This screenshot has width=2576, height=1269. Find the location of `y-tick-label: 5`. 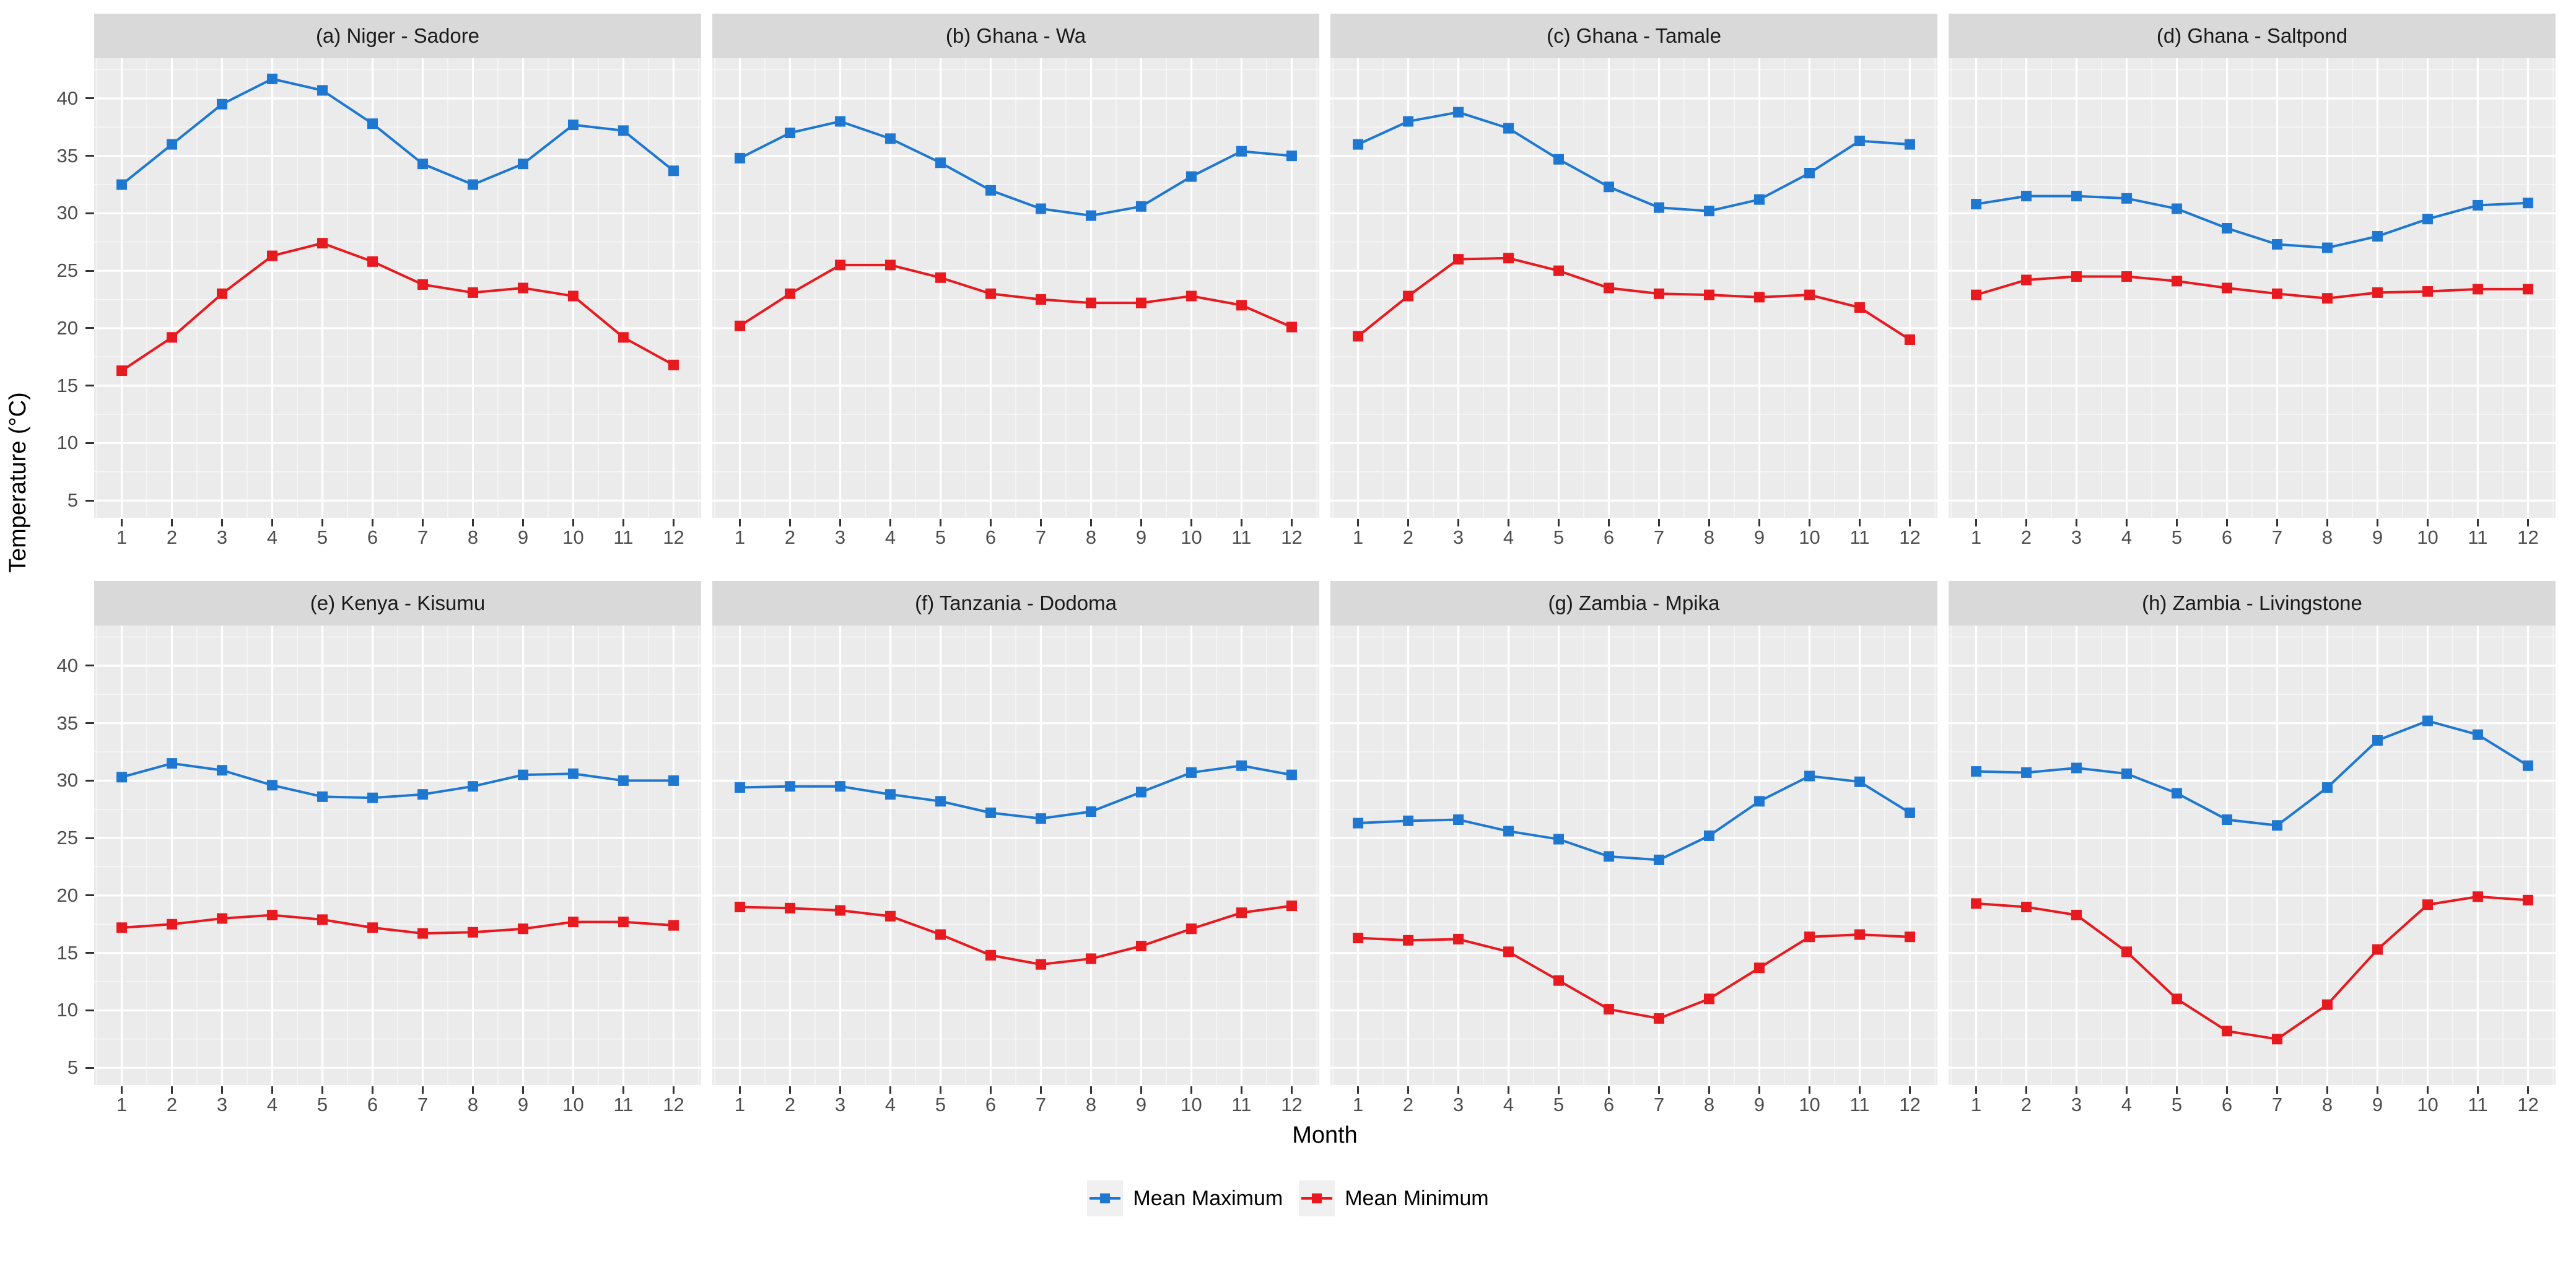

y-tick-label: 5 is located at coordinates (72, 1068).